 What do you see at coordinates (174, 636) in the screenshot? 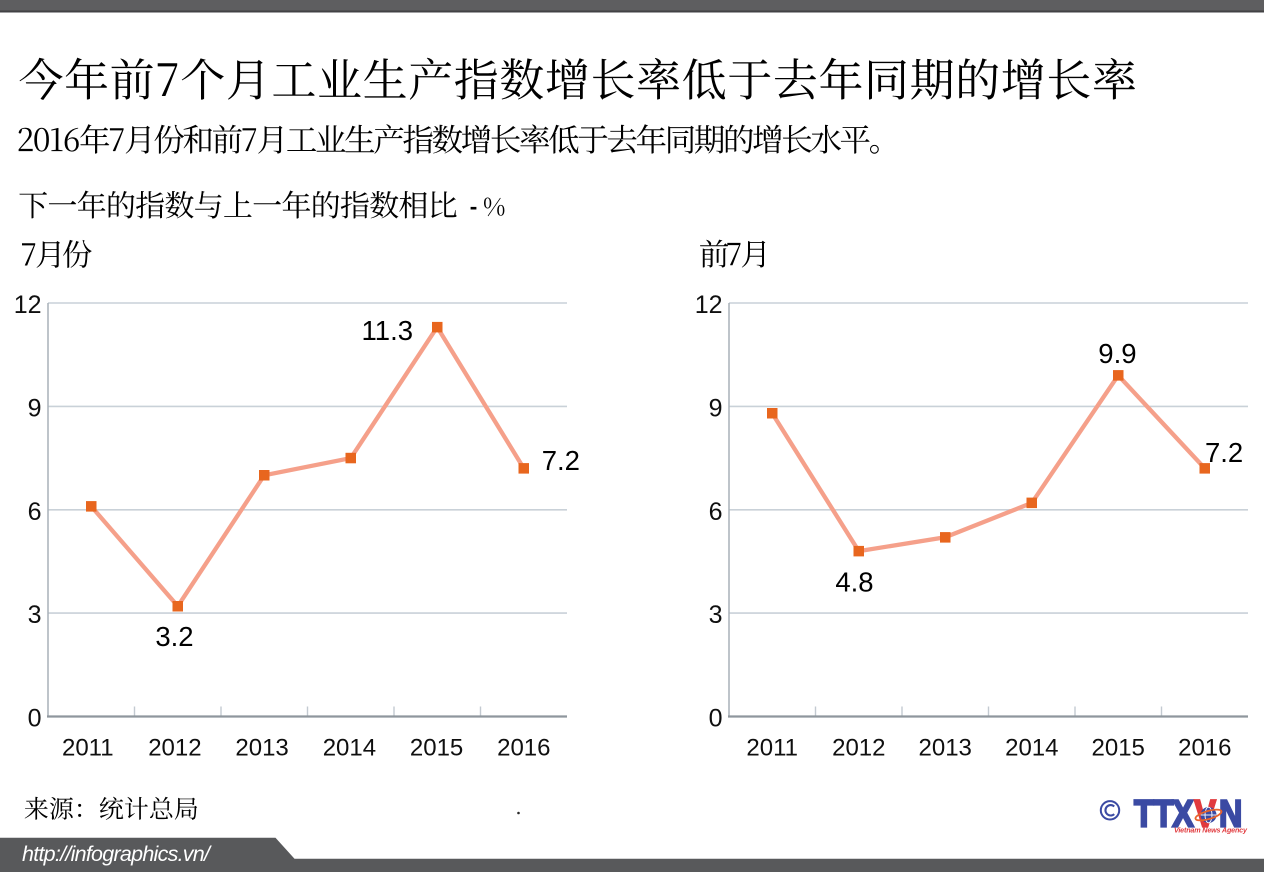
I see `svg-text: 3.2` at bounding box center [174, 636].